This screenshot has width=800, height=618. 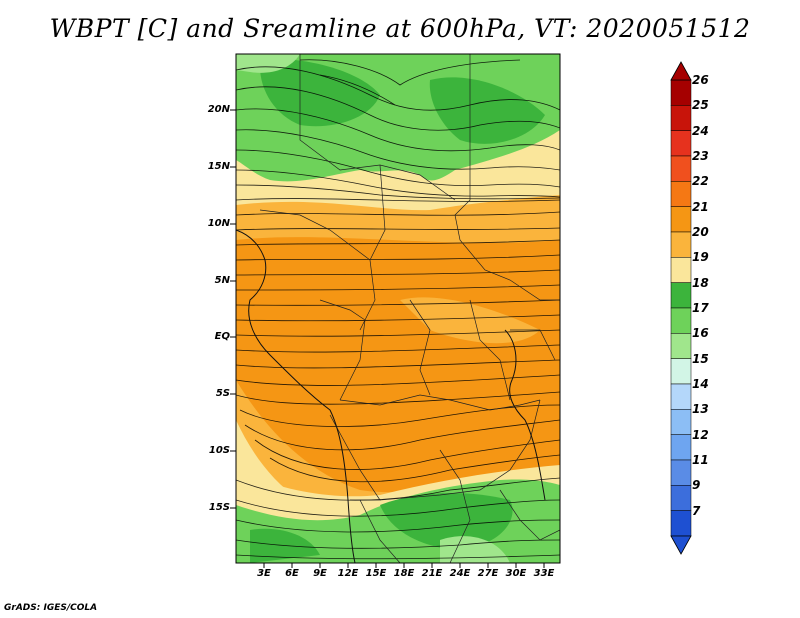 What do you see at coordinates (398, 440) in the screenshot?
I see `field-orange-light-south` at bounding box center [398, 440].